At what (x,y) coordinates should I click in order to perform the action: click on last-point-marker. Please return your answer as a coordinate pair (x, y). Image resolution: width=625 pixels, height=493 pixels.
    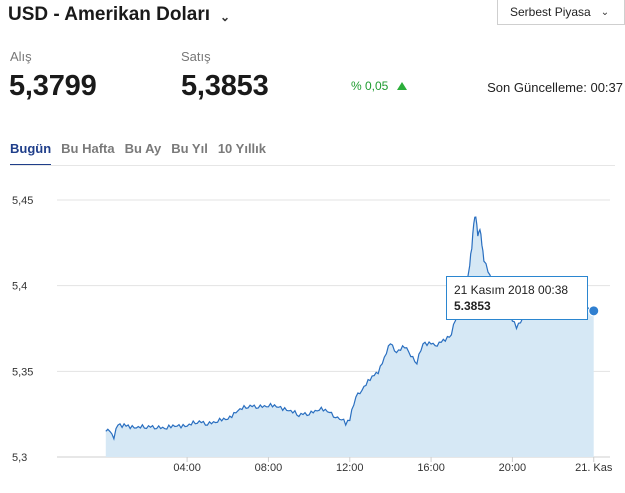
    Looking at the image, I should click on (594, 311).